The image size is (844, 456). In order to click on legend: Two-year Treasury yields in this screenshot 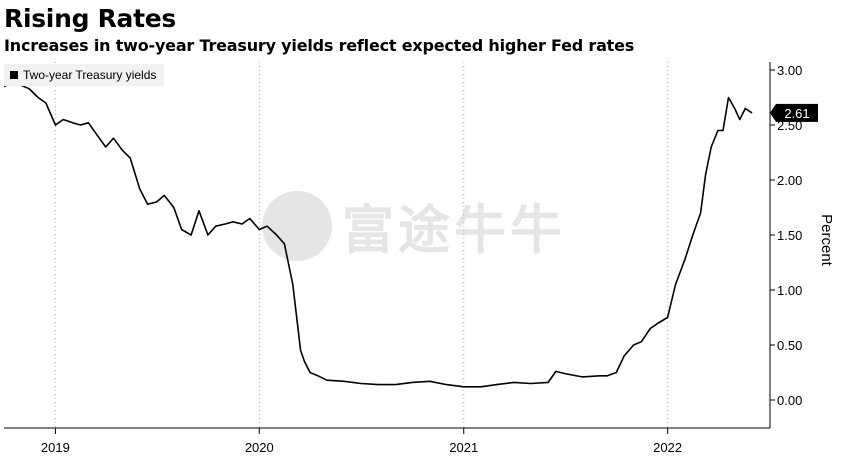, I will do `click(84, 75)`.